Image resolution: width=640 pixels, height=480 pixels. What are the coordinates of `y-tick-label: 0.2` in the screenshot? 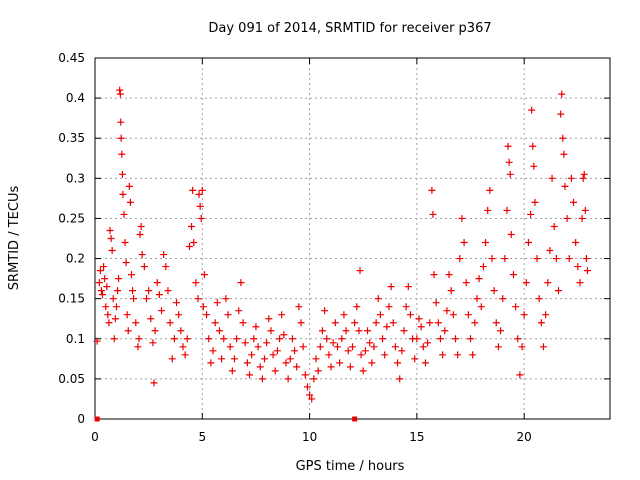 It's located at (75, 259).